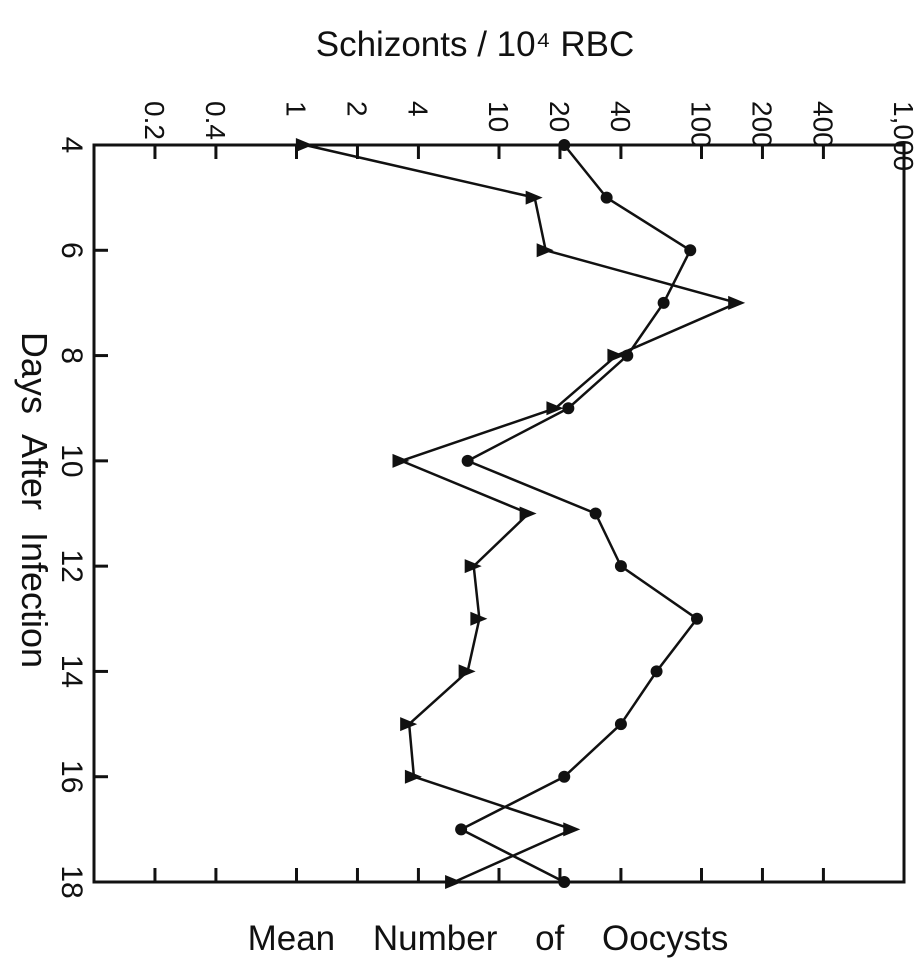  I want to click on top-axis-label: Schizonts / 10⁴ RBC, so click(475, 44).